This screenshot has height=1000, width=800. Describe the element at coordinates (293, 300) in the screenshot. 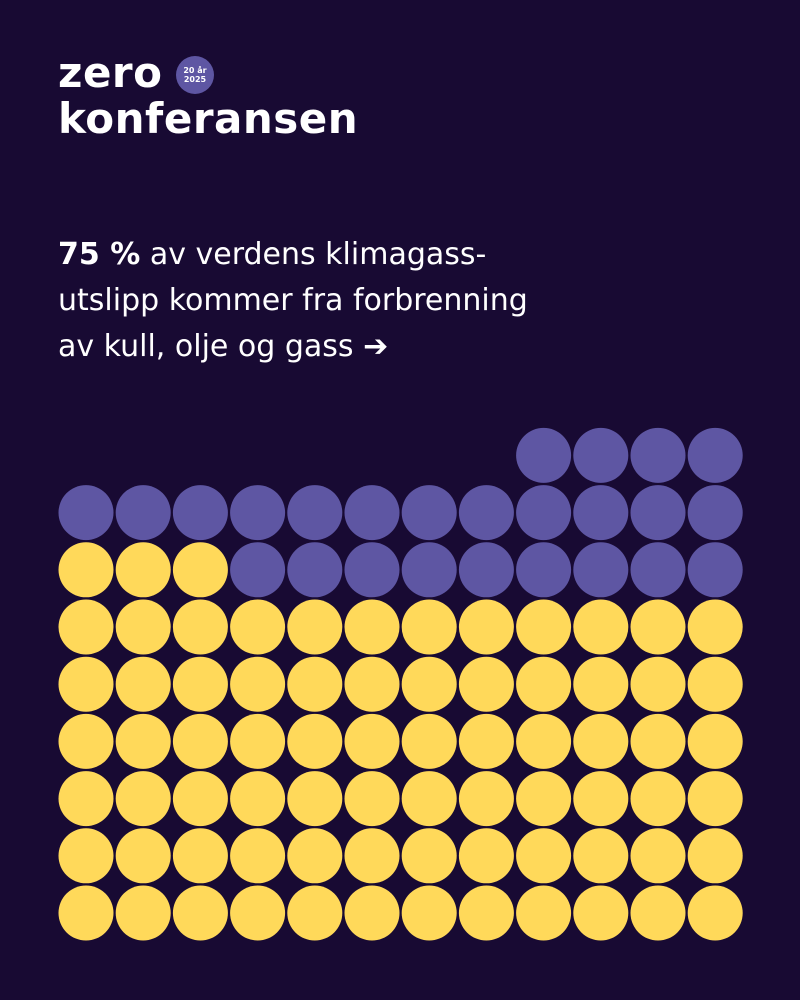

I see `headline-line2: utslipp kommer fra forbrenning` at that location.